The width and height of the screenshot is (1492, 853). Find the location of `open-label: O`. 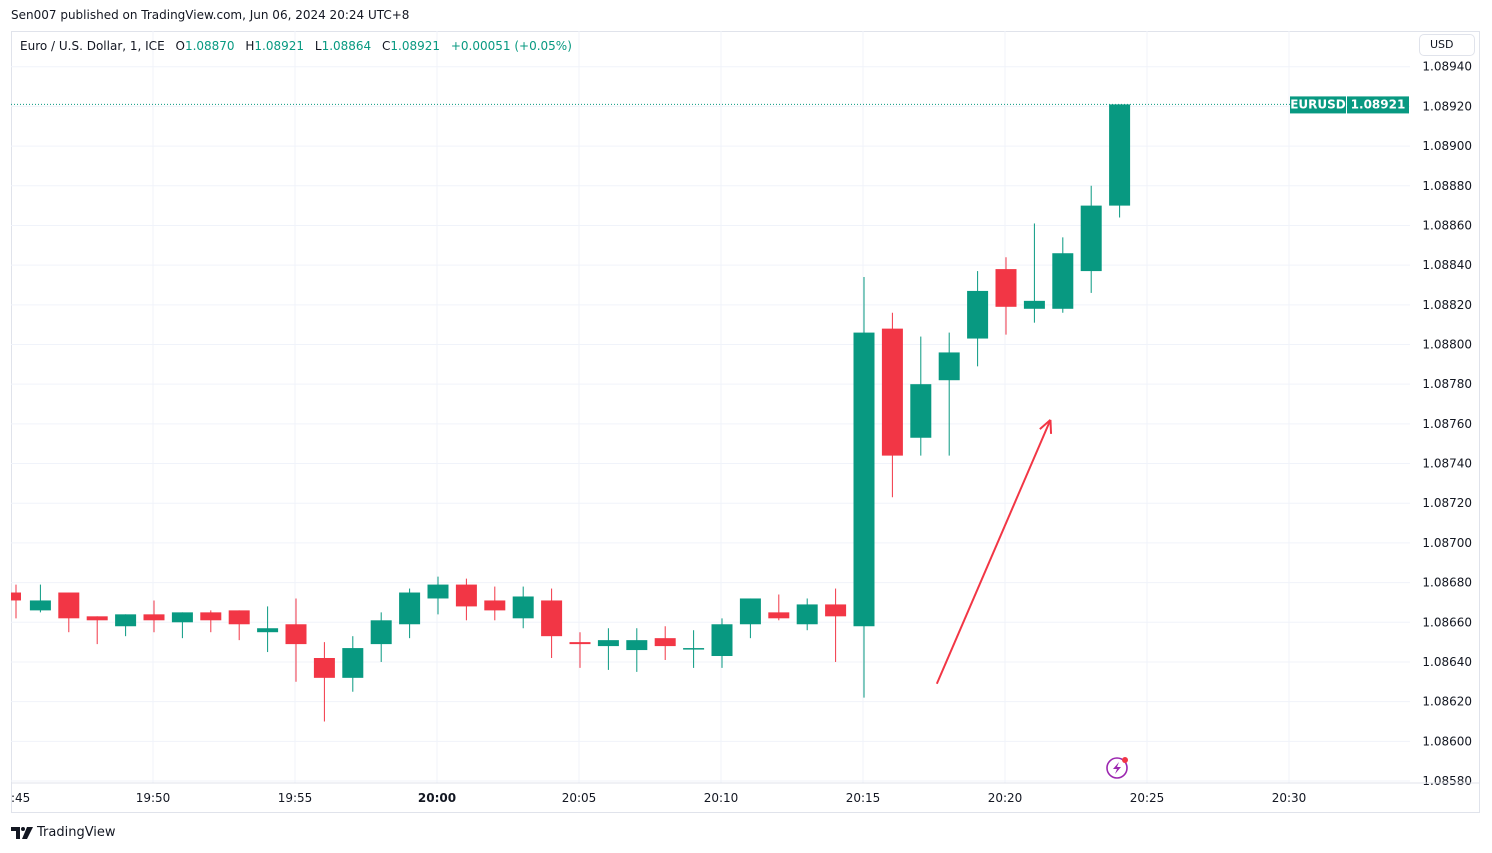

open-label: O is located at coordinates (180, 46).